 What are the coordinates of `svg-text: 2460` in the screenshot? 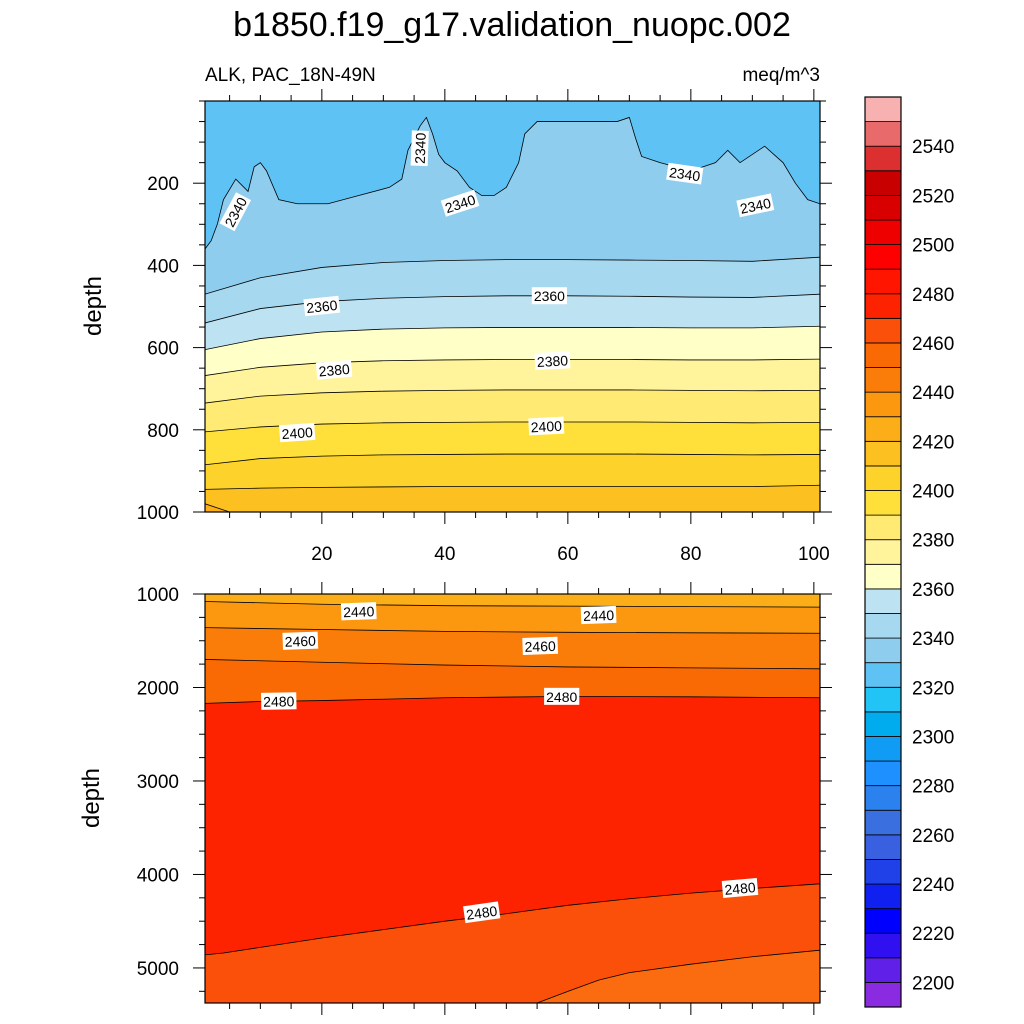 It's located at (540, 646).